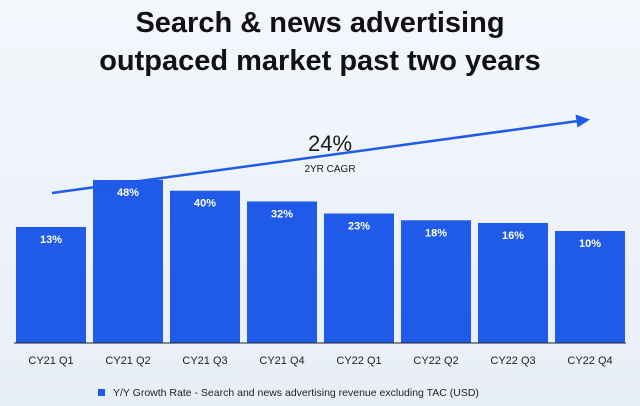 This screenshot has height=406, width=640. I want to click on title-line-2: outpaced market past two years, so click(320, 61).